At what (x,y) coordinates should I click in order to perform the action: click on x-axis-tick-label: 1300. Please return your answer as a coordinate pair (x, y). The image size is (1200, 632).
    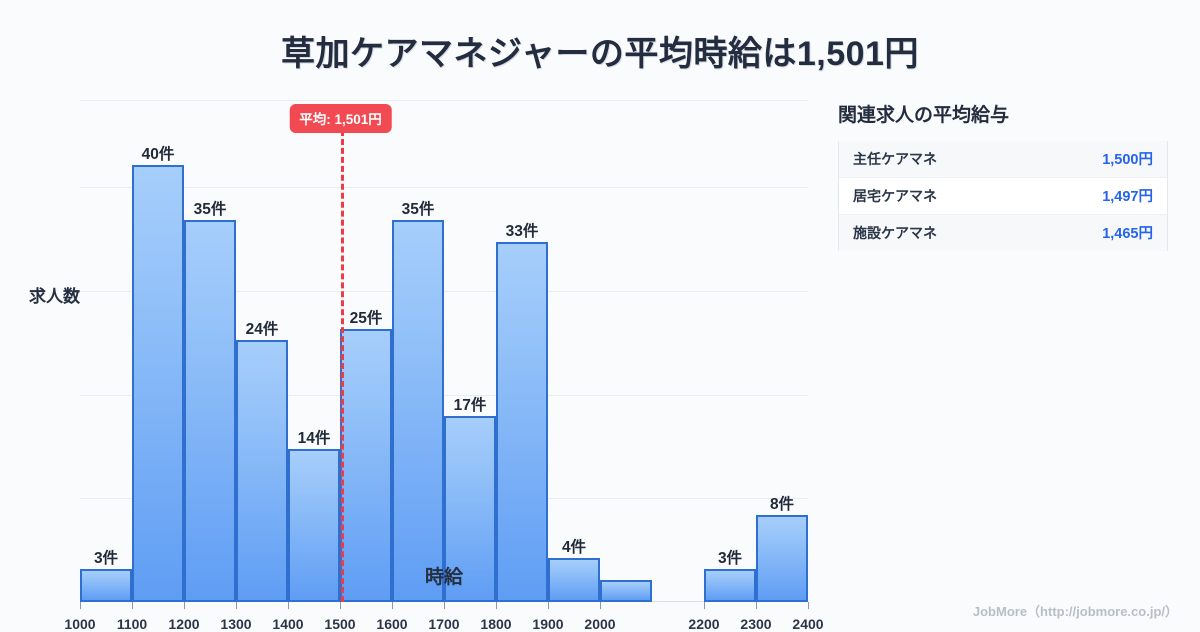
    Looking at the image, I should click on (236, 624).